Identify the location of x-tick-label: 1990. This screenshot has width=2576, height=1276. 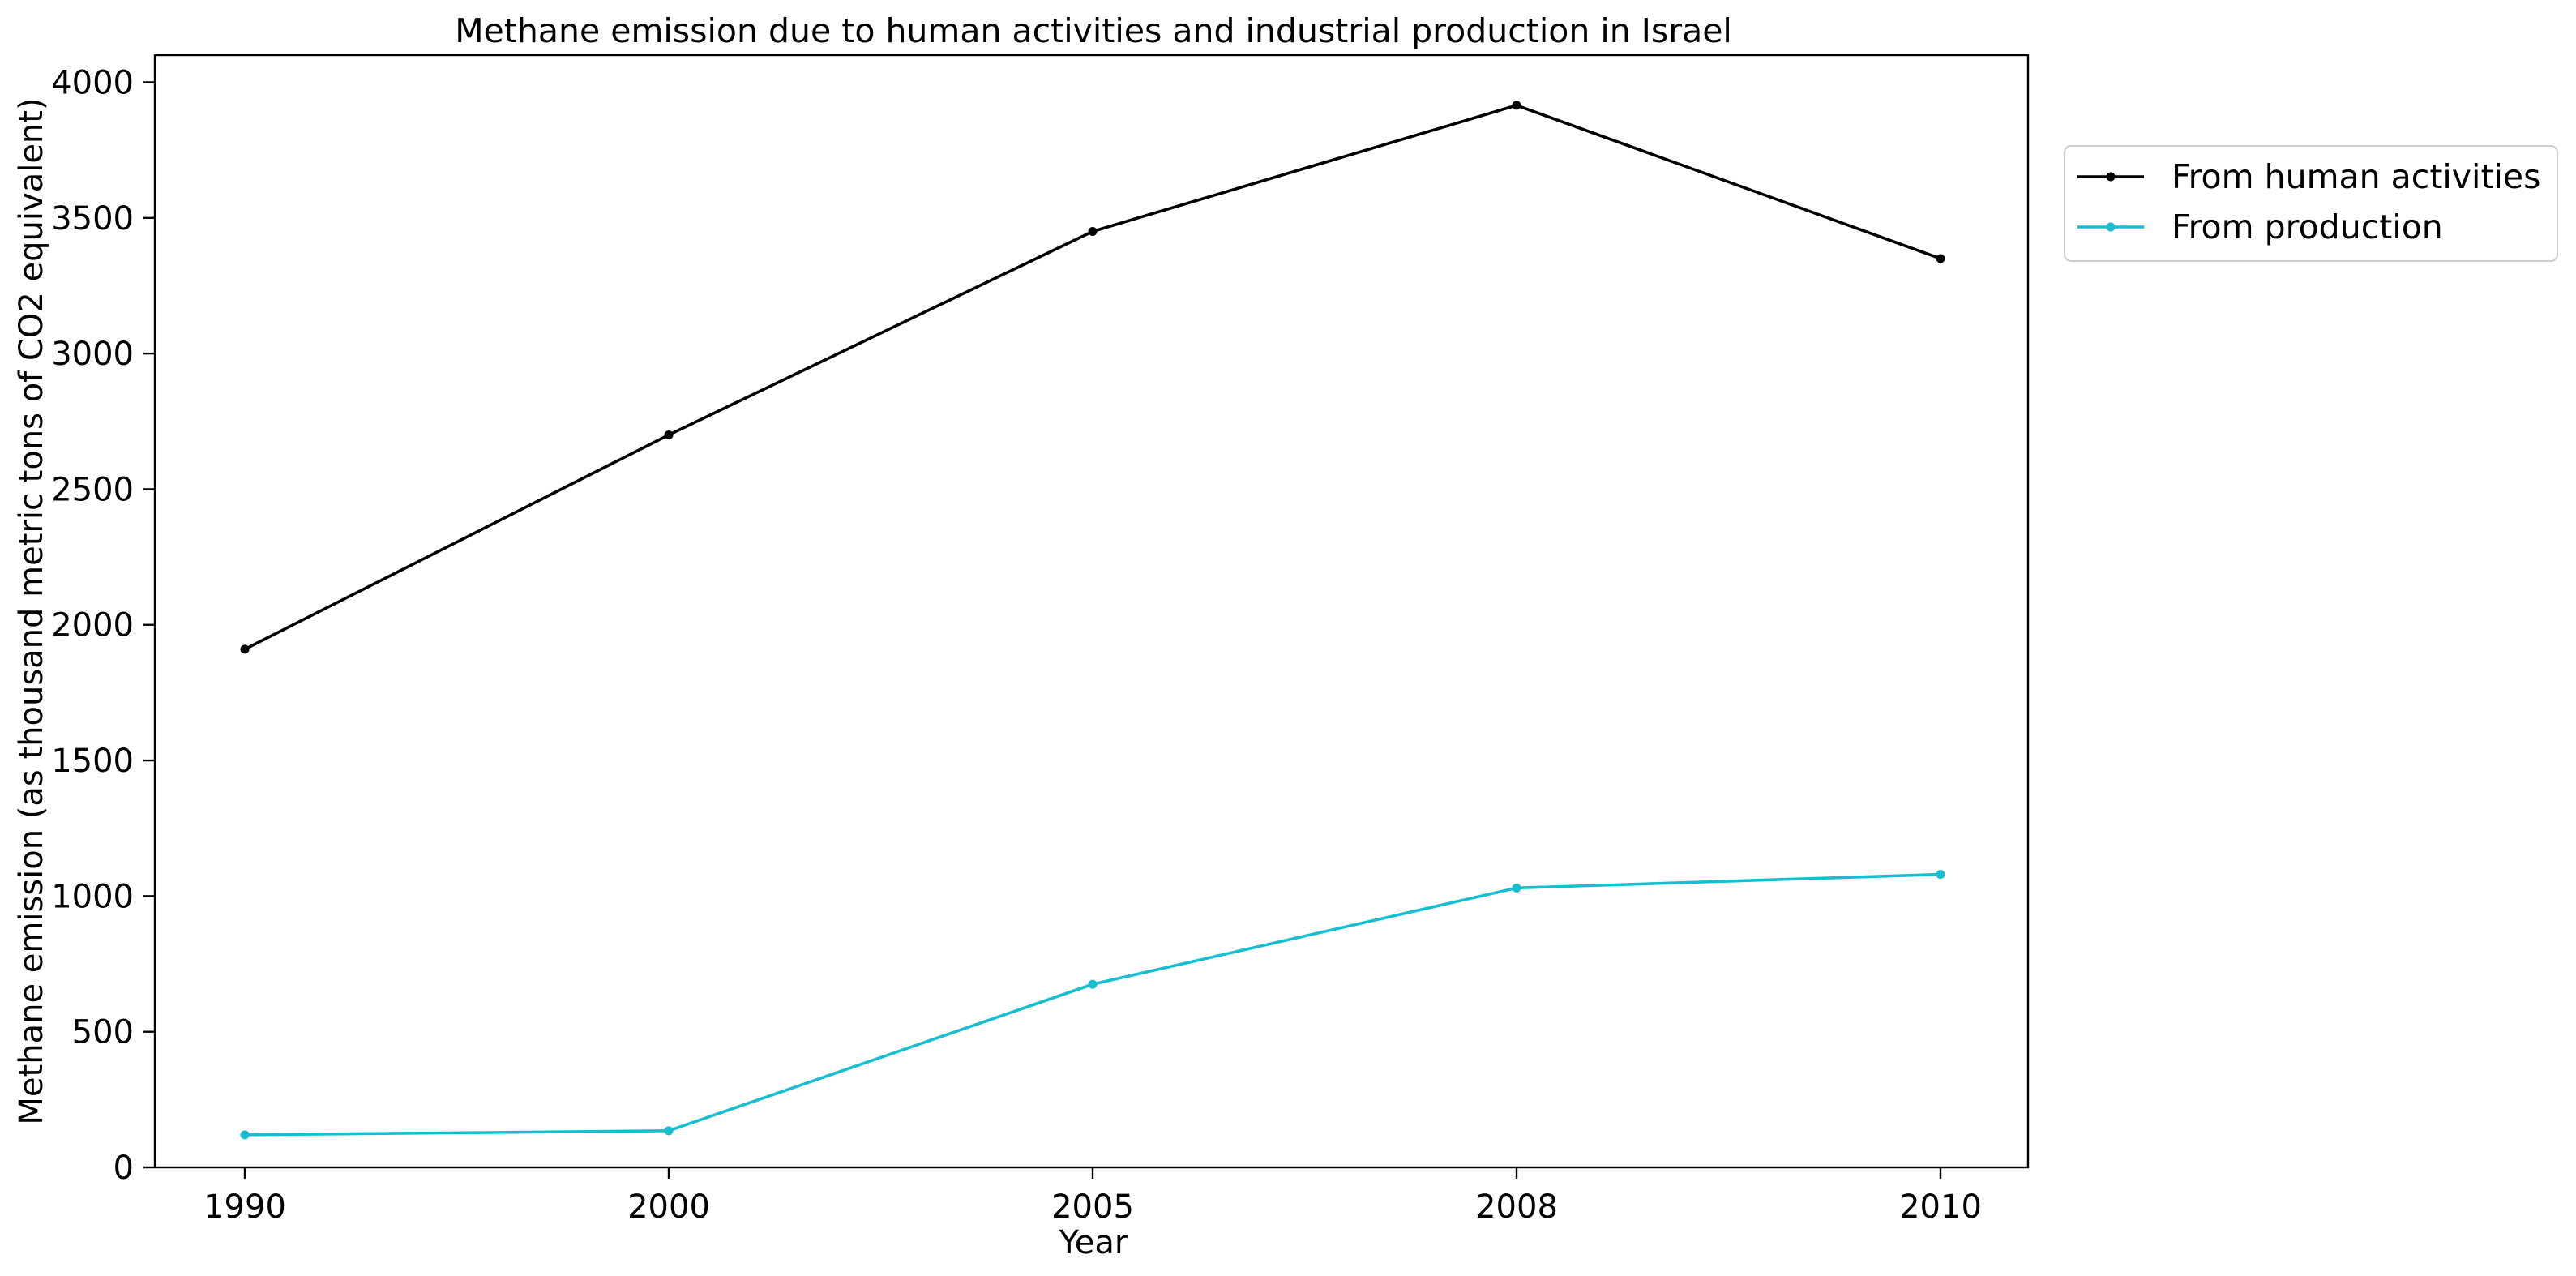
(244, 1207).